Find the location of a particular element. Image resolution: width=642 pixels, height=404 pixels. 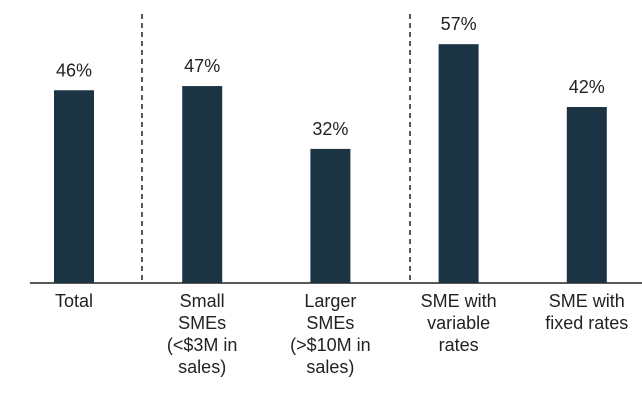

value-label: 42% is located at coordinates (587, 87).